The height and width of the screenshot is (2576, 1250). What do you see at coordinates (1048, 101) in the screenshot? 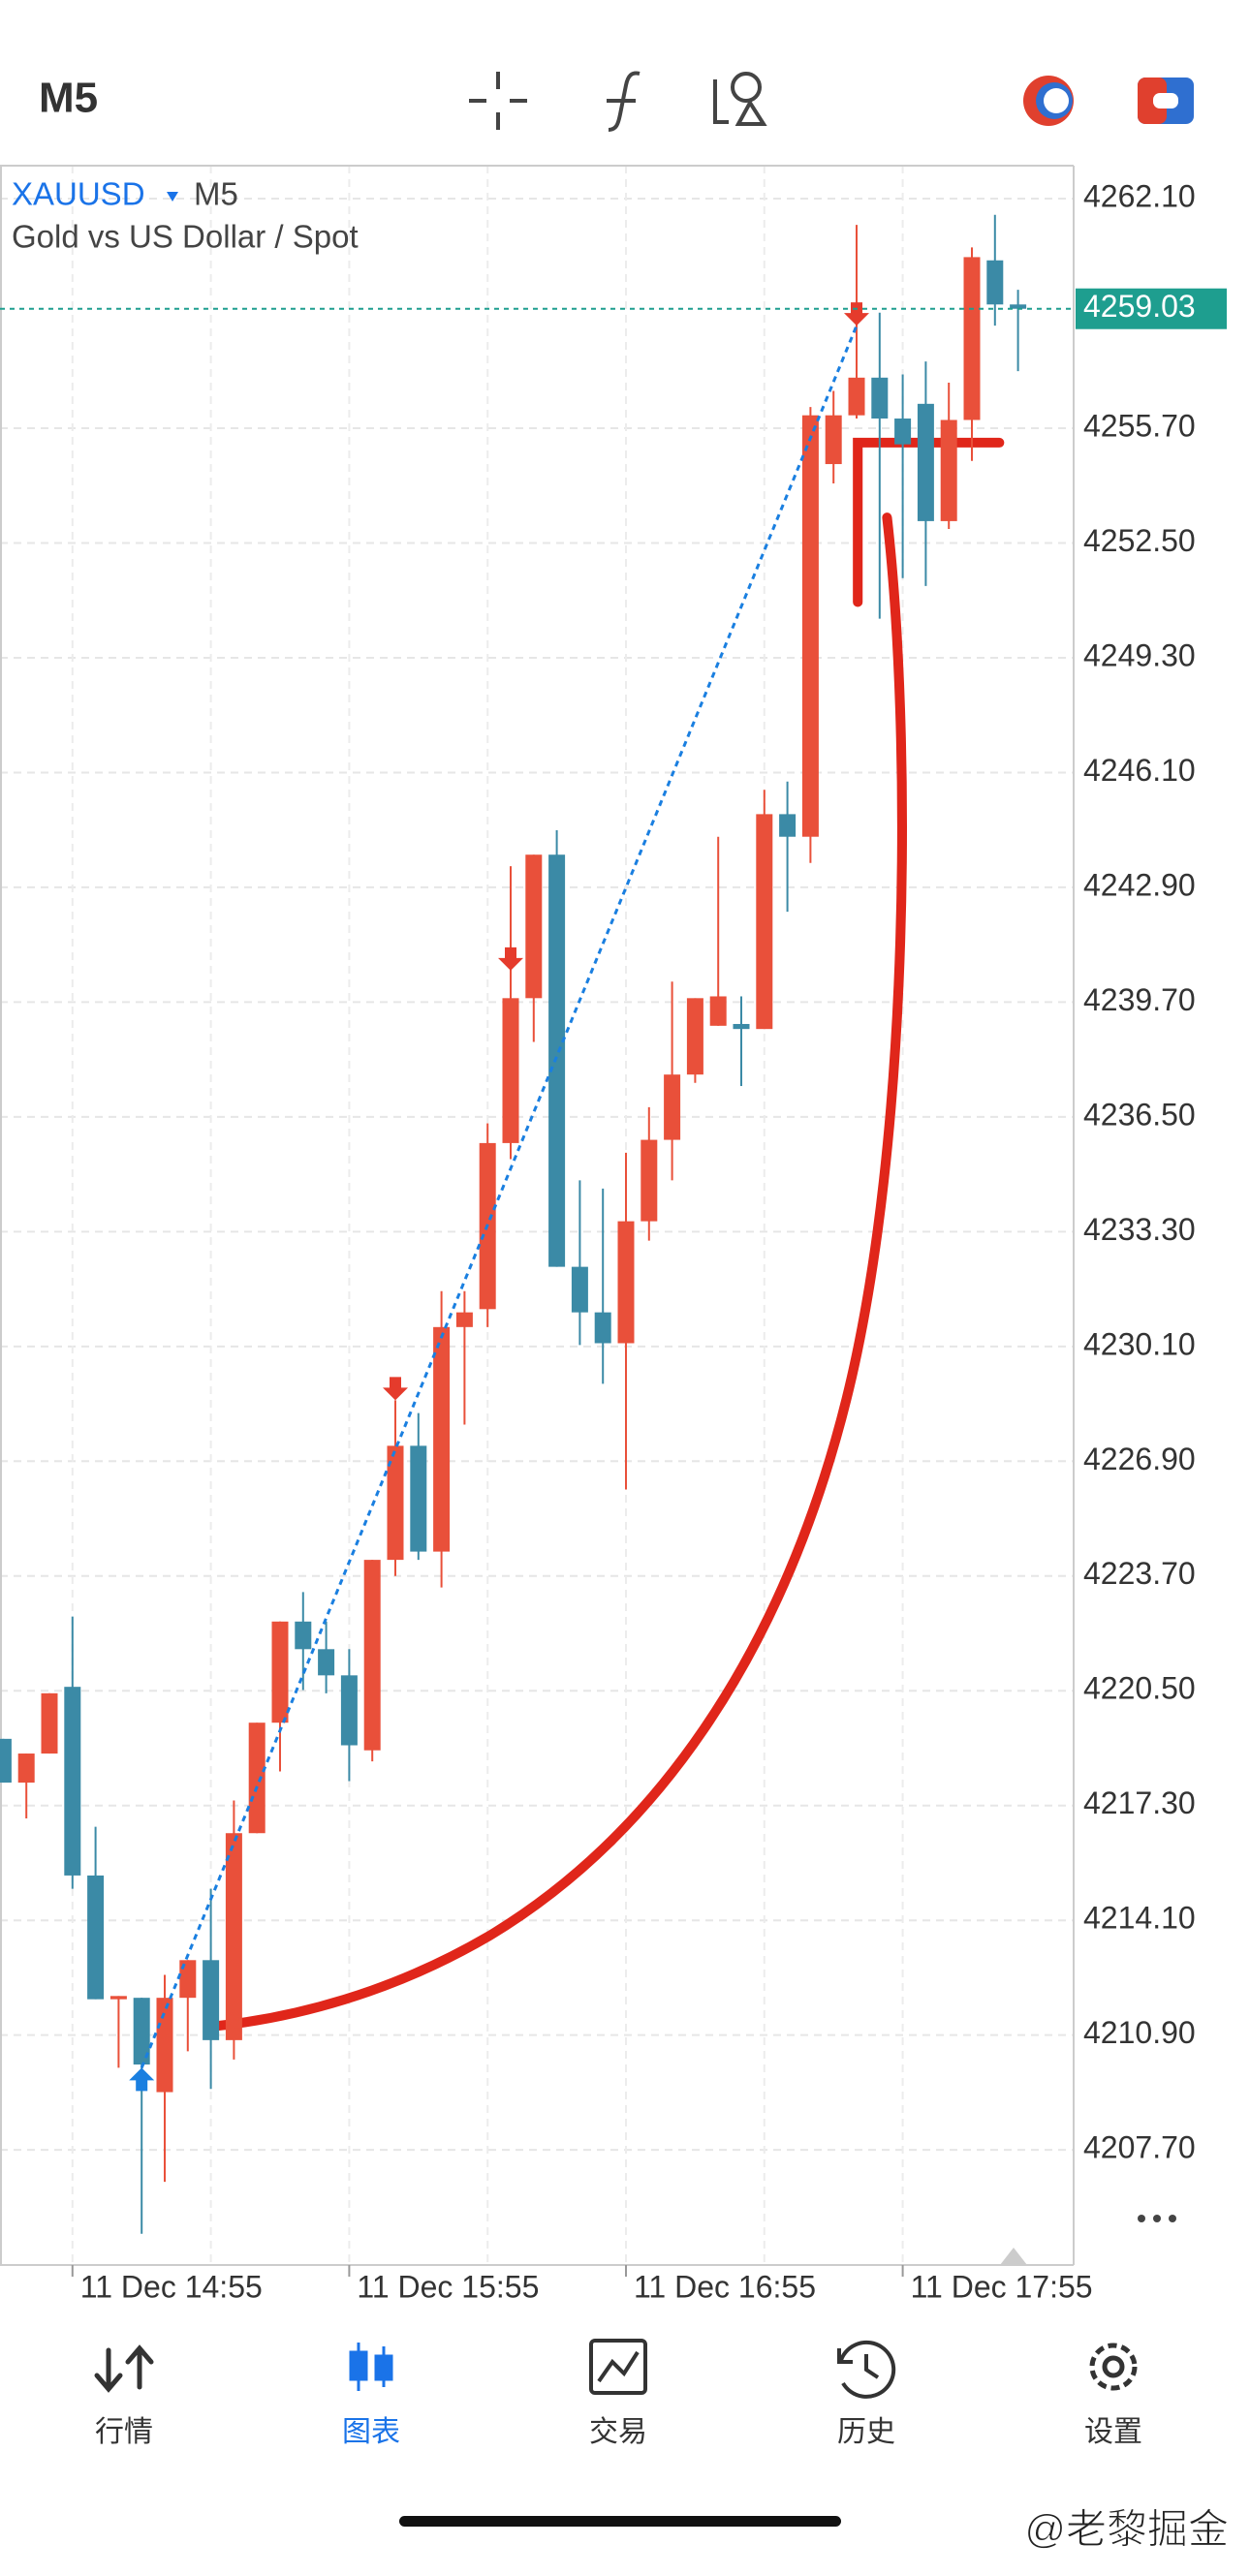
I see `one-click-icon` at bounding box center [1048, 101].